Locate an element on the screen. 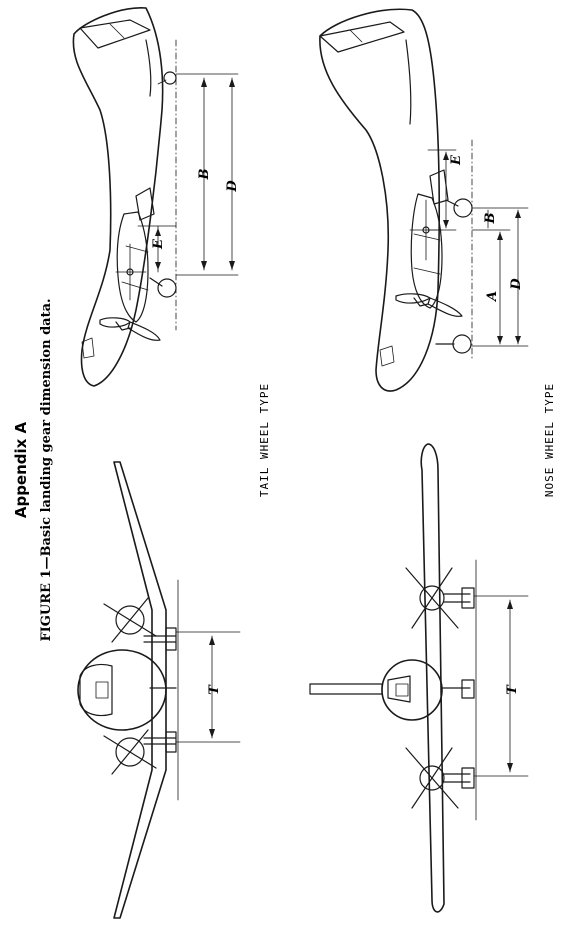 Image resolution: width=564 pixels, height=941 pixels. tail-dim-E: E is located at coordinates (158, 244).